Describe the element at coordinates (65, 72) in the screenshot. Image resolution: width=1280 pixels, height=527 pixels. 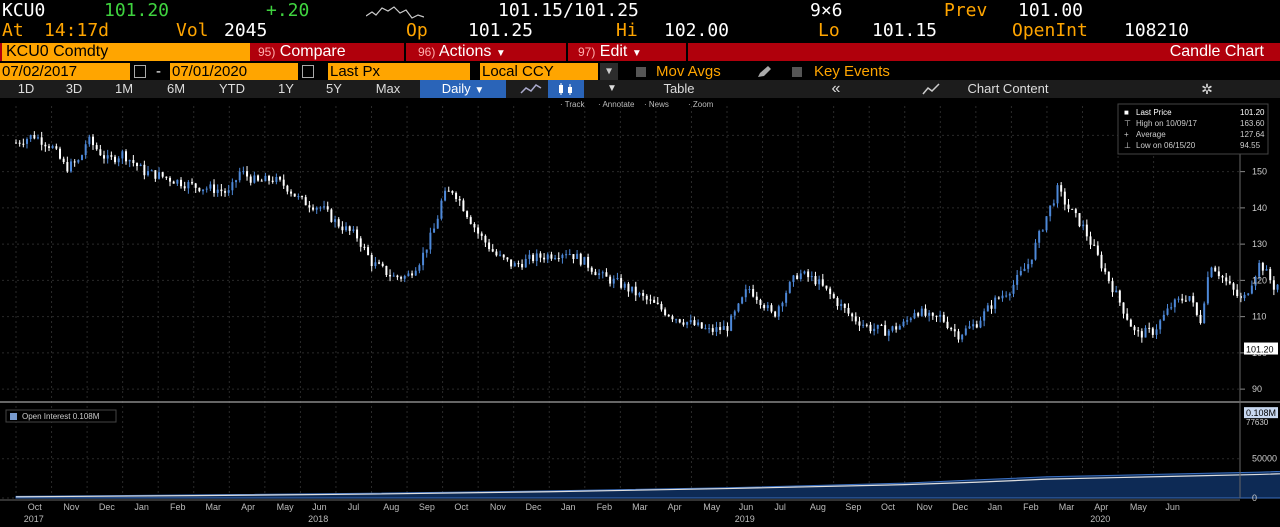
I see `start-date-input: 07/02/2017` at that location.